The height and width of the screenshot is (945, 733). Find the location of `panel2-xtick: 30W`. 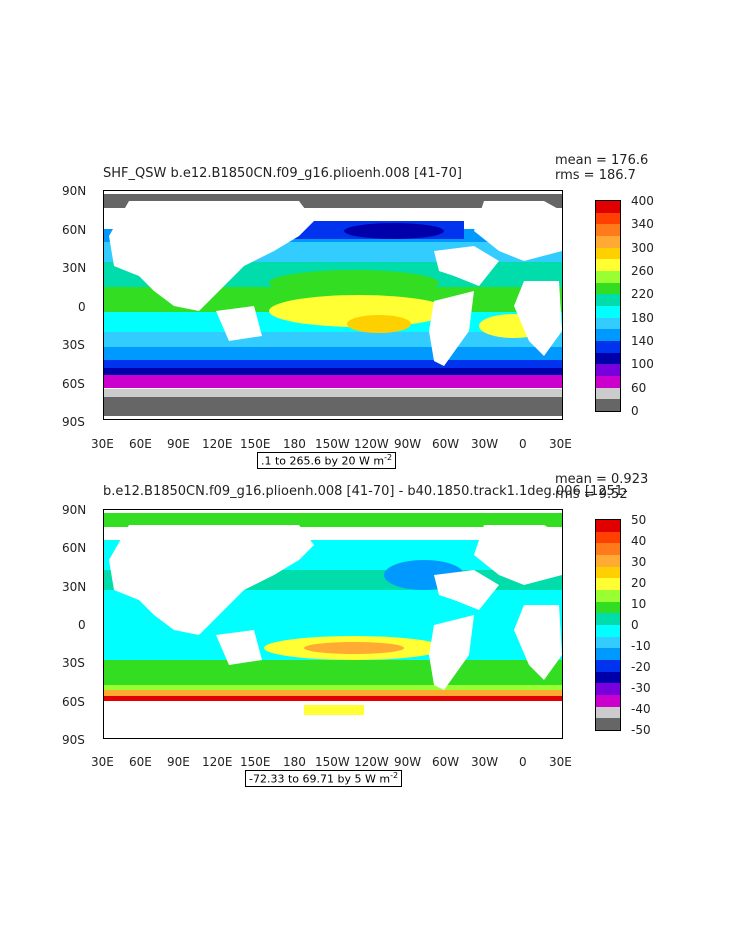

panel2-xtick: 30W is located at coordinates (485, 762).